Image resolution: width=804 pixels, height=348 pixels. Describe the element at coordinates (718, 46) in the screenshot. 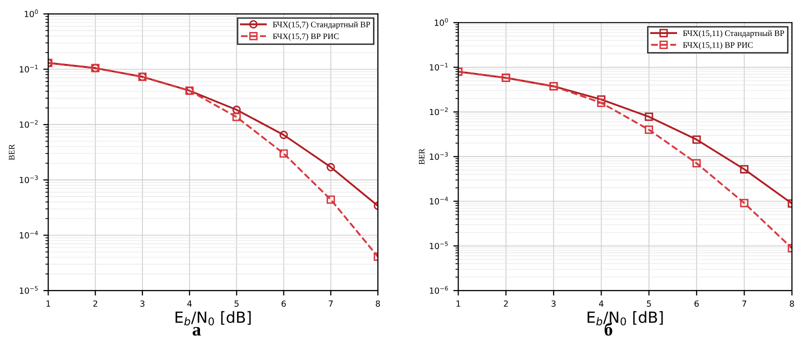

I see `legend-label: БЧХ(15,11) ВР РИС` at that location.